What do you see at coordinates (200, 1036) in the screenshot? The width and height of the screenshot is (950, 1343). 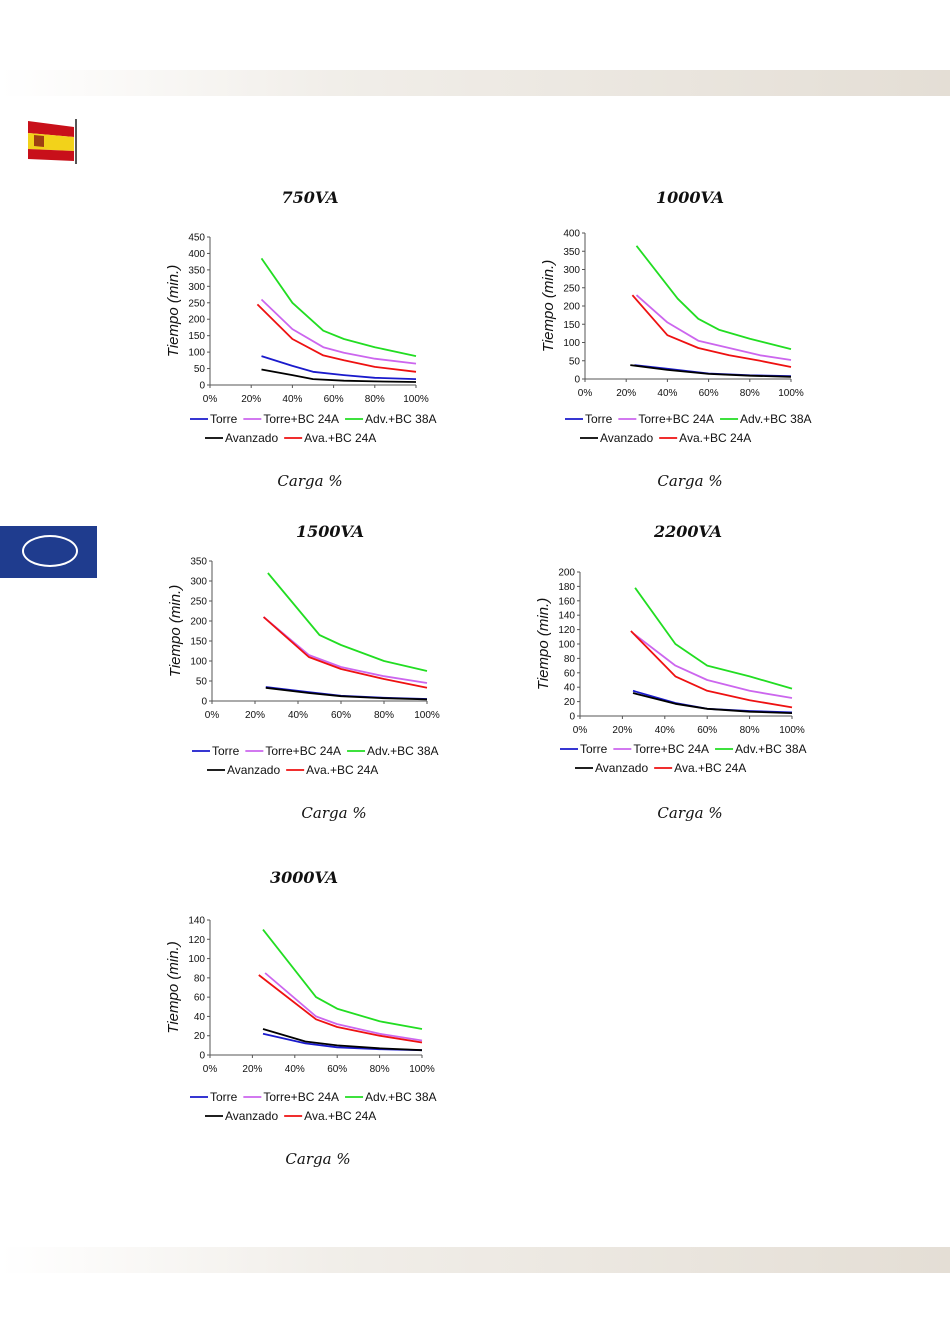 I see `y-tick-label: 20` at bounding box center [200, 1036].